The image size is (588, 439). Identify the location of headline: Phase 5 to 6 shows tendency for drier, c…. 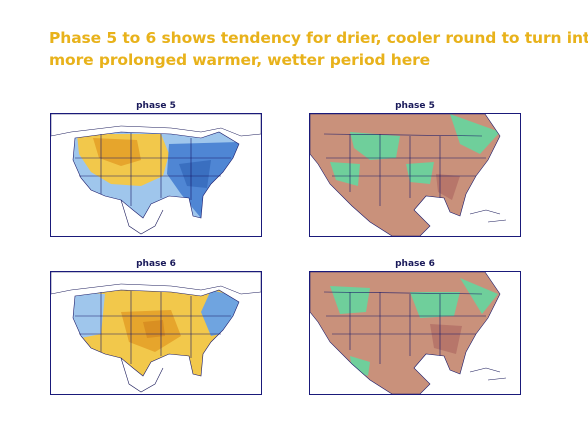
(318, 49).